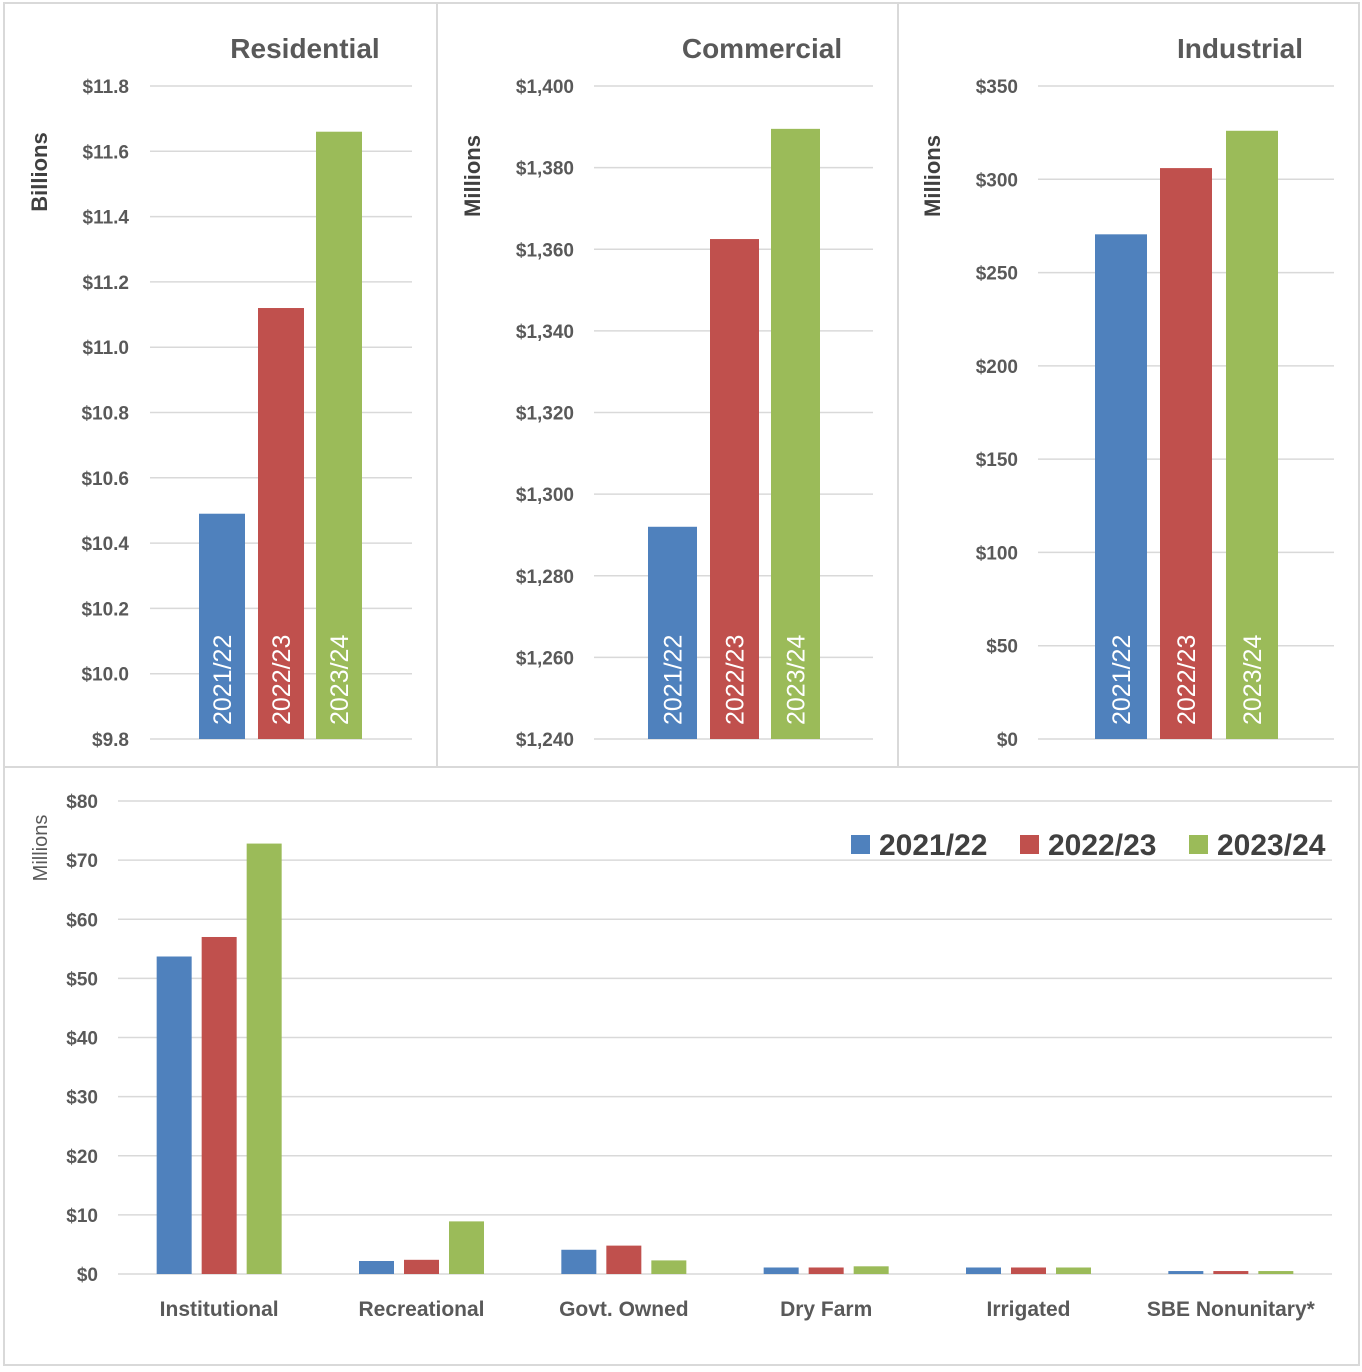 Image resolution: width=1362 pixels, height=1372 pixels. I want to click on industrial-ylabel: Millions, so click(932, 176).